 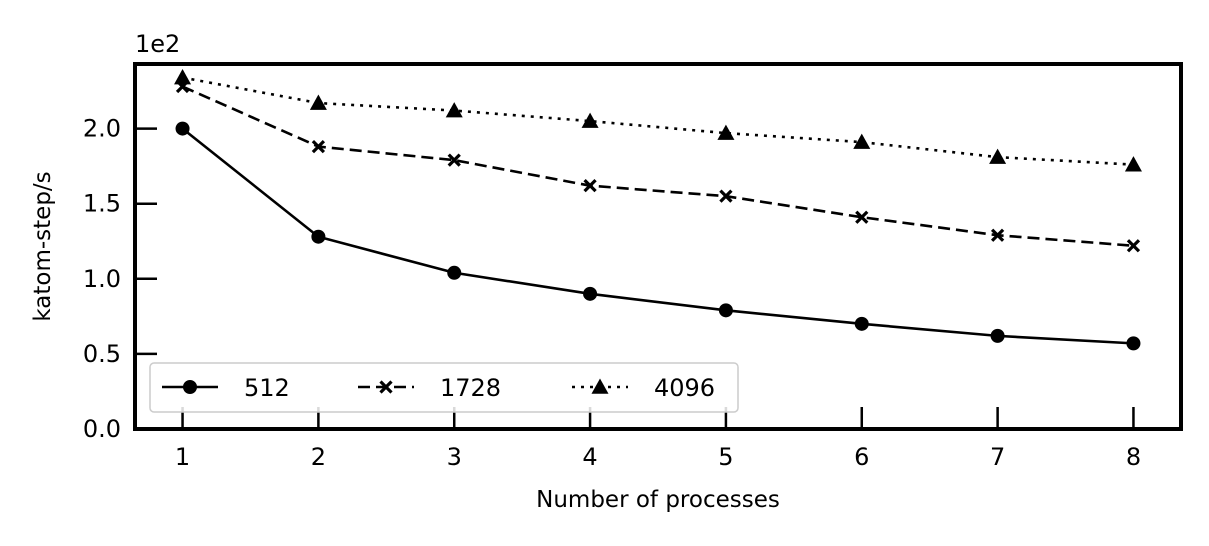 What do you see at coordinates (1133, 457) in the screenshot?
I see `x-tick-label: 8` at bounding box center [1133, 457].